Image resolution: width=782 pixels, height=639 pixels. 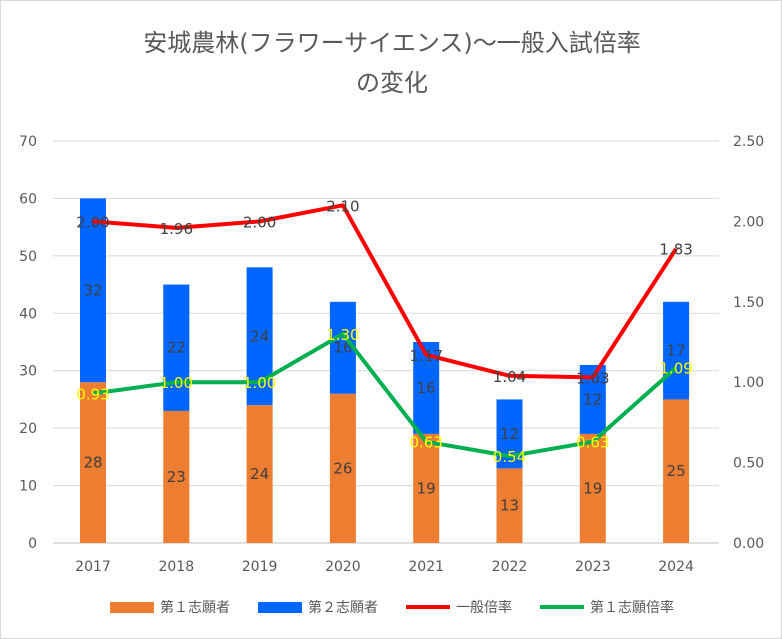 What do you see at coordinates (509, 457) in the screenshot?
I see `data-label-first-choice-ratio: 0.54` at bounding box center [509, 457].